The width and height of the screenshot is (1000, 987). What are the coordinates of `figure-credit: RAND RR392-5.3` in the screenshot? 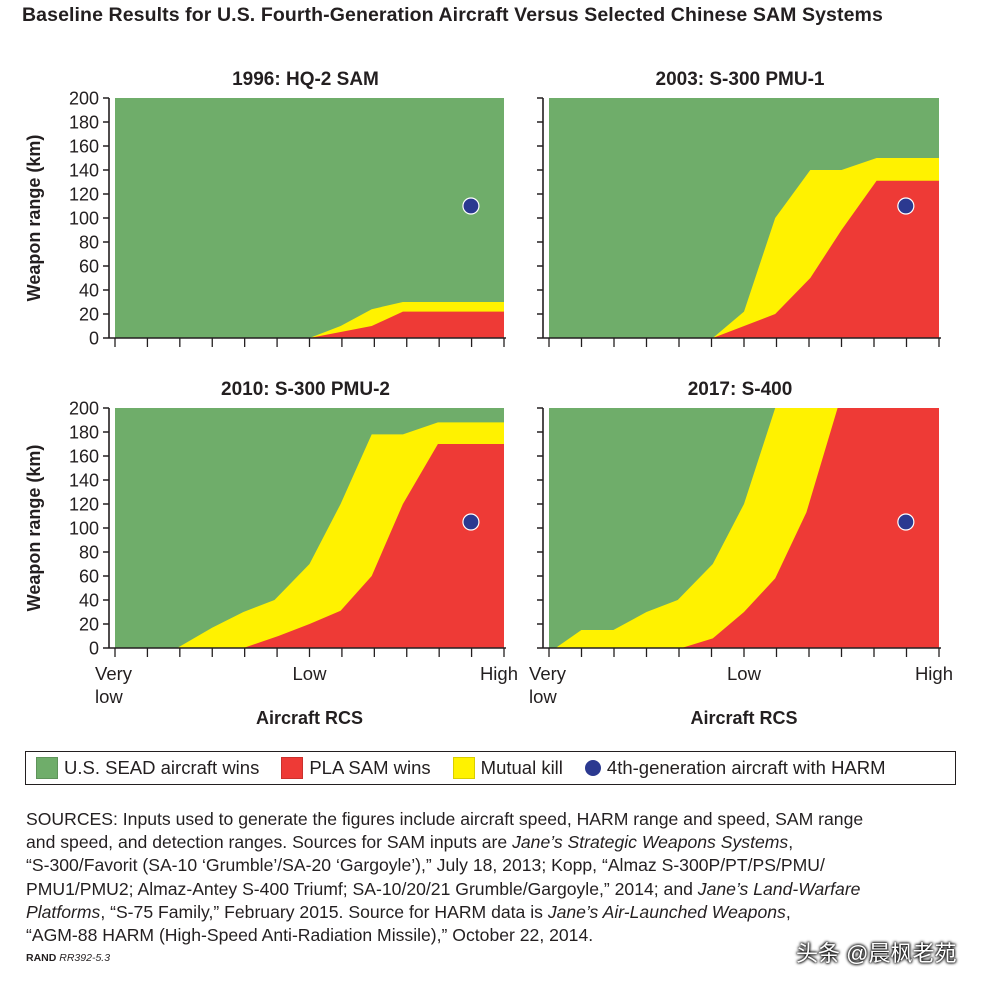 It's located at (68, 958).